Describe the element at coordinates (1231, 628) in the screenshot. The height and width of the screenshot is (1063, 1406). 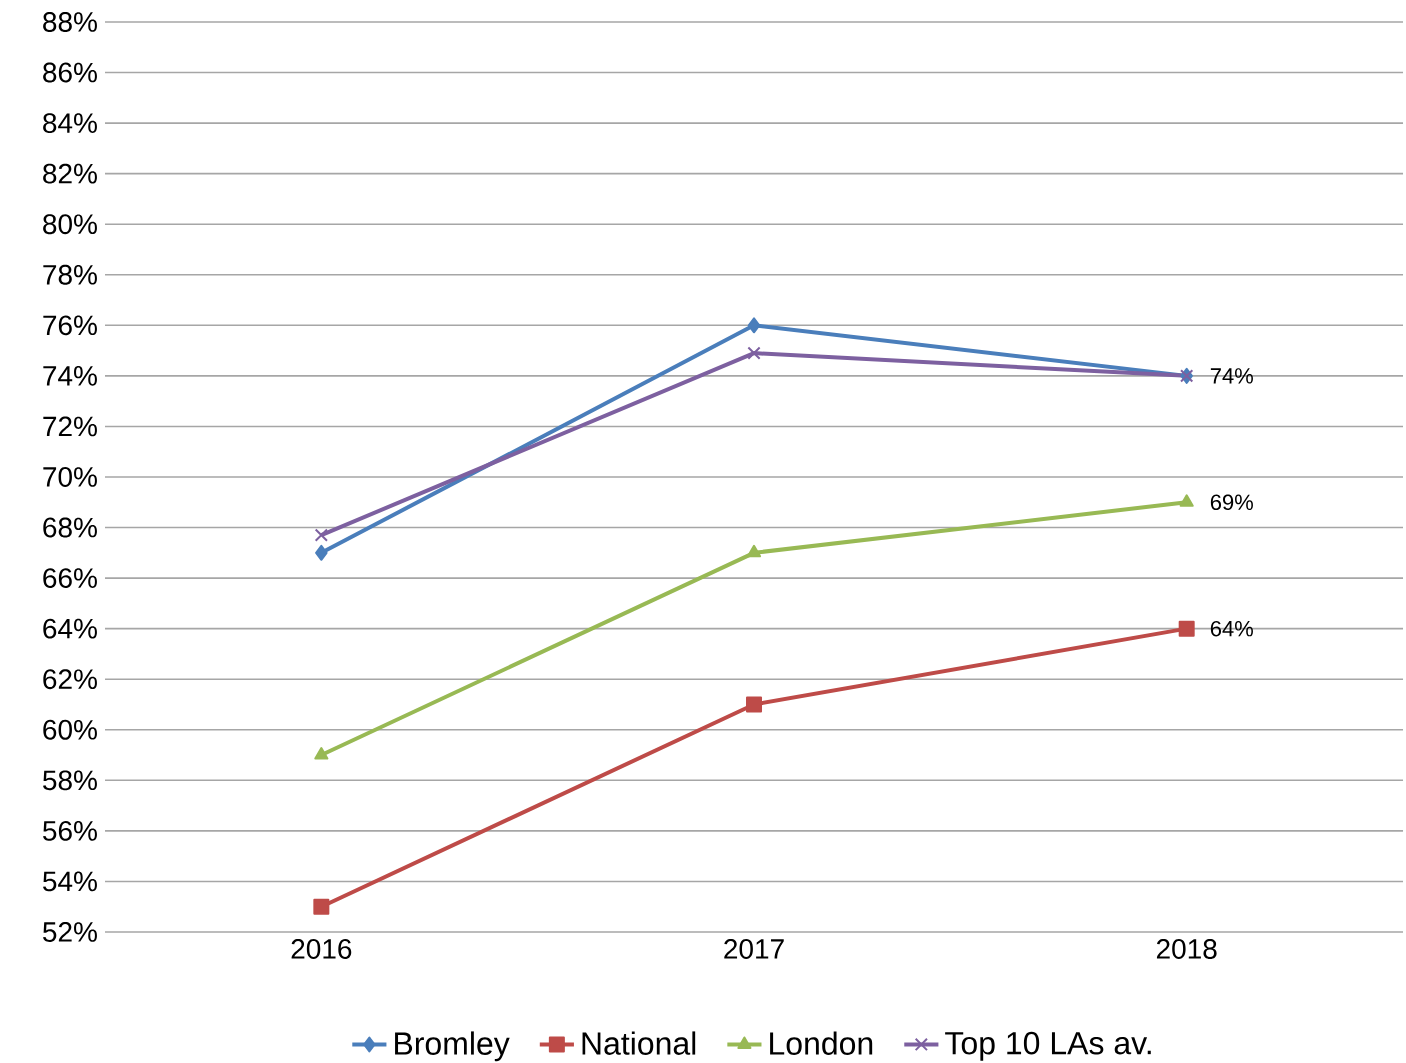
I see `data-label: 64%` at that location.